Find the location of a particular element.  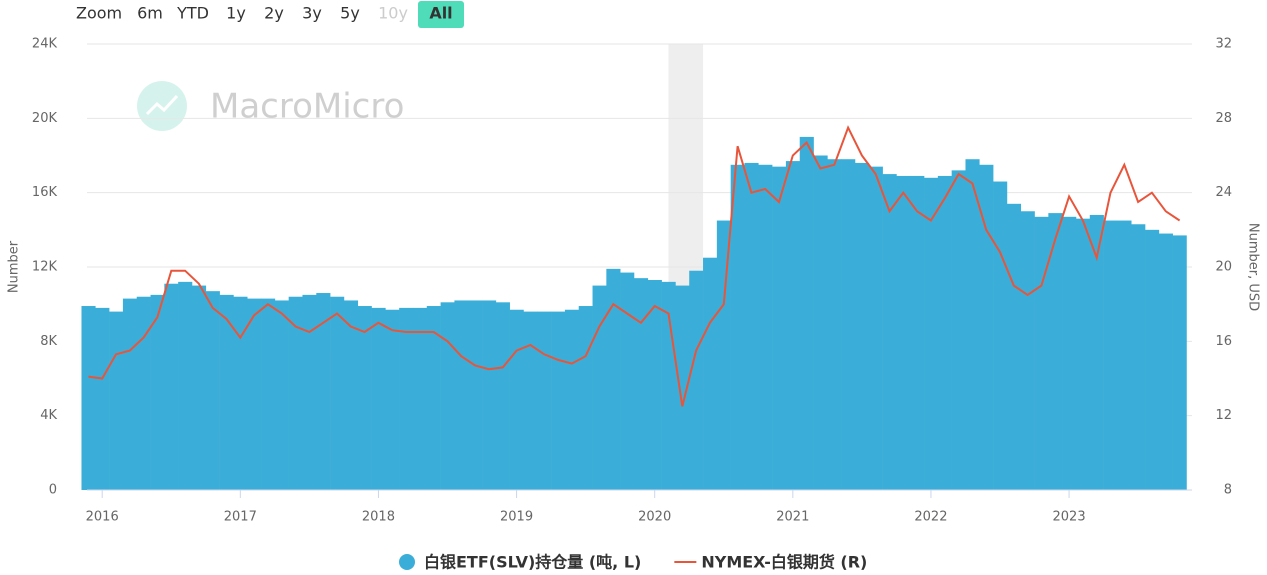

x-tick-label: 2017 is located at coordinates (240, 517).